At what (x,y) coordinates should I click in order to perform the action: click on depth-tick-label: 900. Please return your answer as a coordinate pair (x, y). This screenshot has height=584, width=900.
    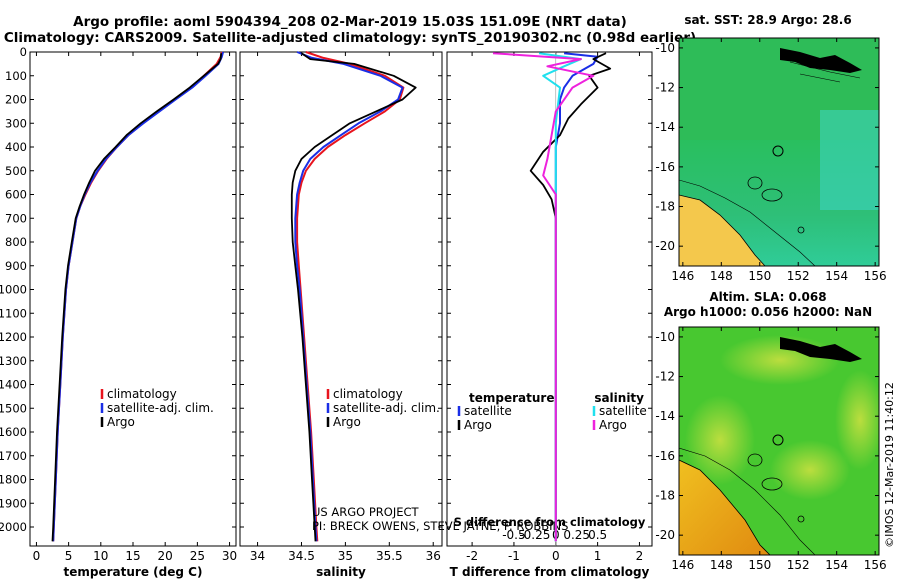
    Looking at the image, I should click on (16, 266).